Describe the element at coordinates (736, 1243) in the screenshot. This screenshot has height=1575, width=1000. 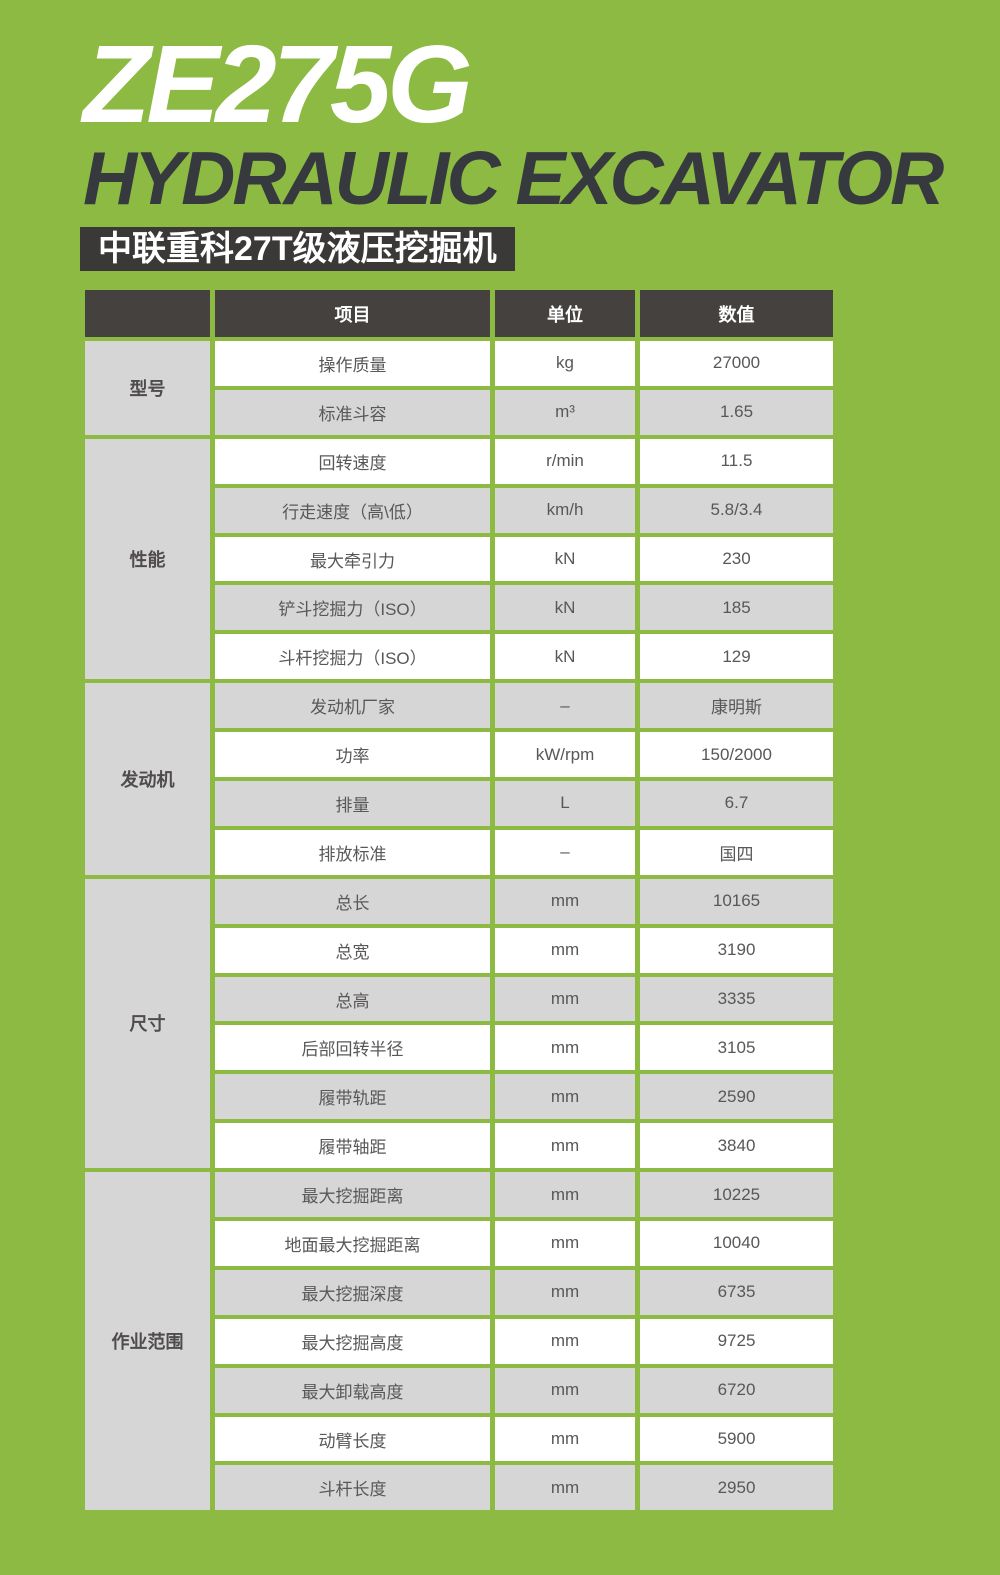
I see `row-19-value: 10040` at that location.